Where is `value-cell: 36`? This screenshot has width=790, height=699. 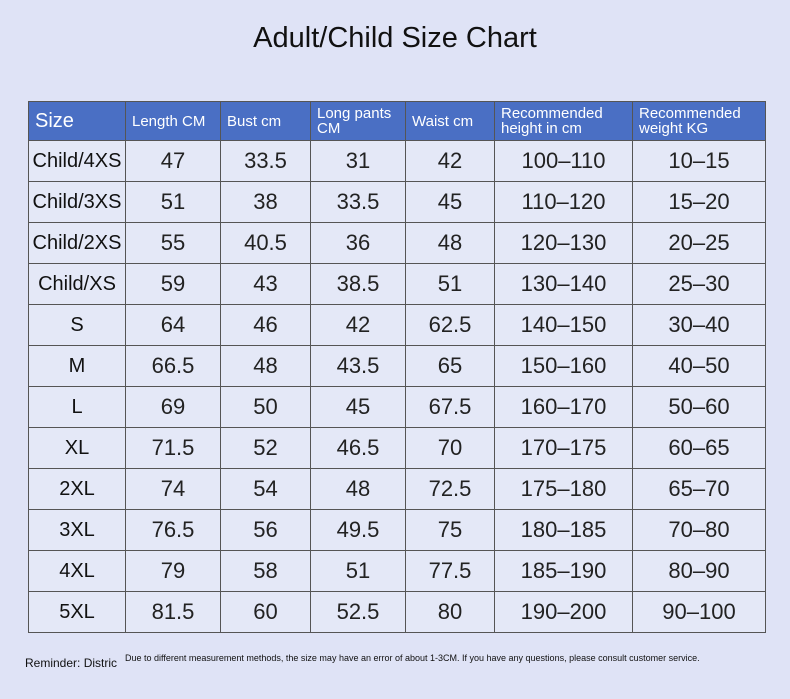 value-cell: 36 is located at coordinates (358, 243).